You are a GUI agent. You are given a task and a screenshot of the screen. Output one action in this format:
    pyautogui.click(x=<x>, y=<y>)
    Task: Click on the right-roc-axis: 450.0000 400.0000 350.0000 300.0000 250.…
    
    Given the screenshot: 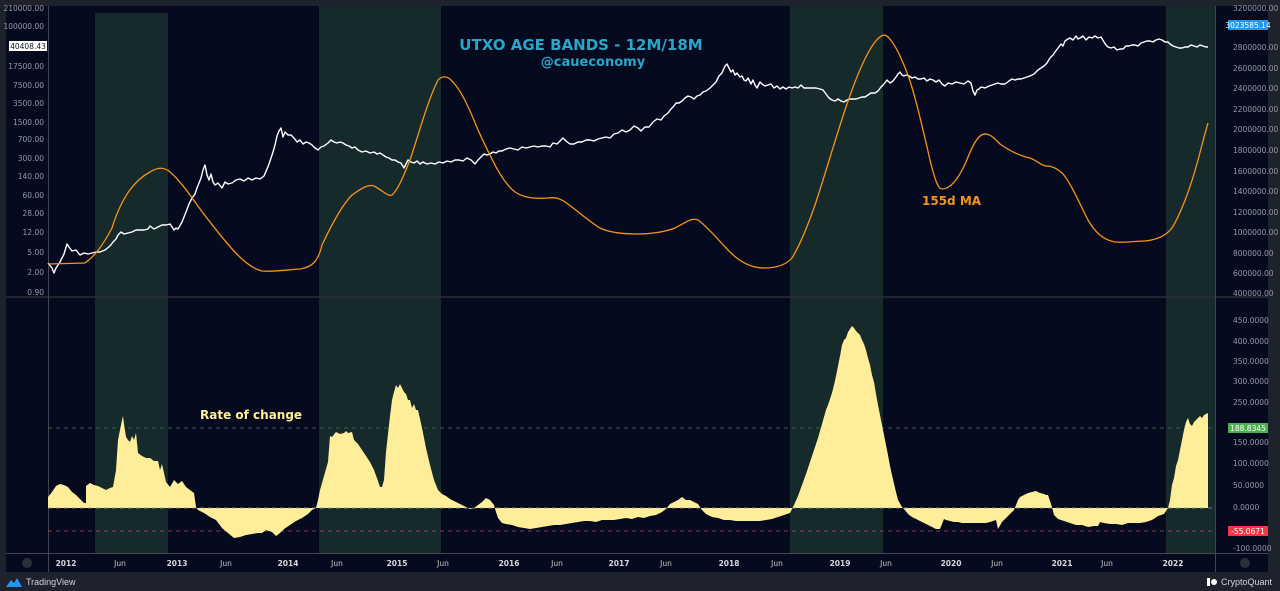 What is the action you would take?
    pyautogui.click(x=1252, y=434)
    